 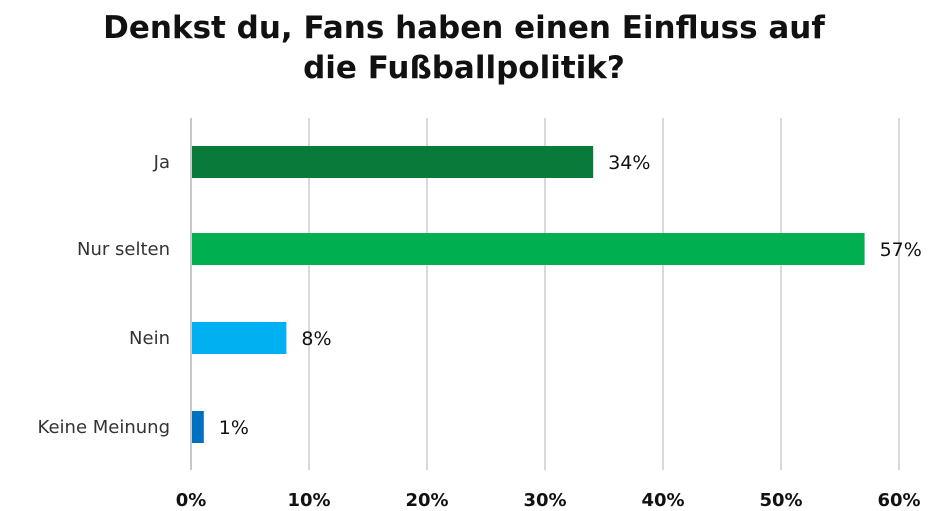 What do you see at coordinates (464, 68) in the screenshot?
I see `chart-title-line-2: die Fußballpolitik?` at bounding box center [464, 68].